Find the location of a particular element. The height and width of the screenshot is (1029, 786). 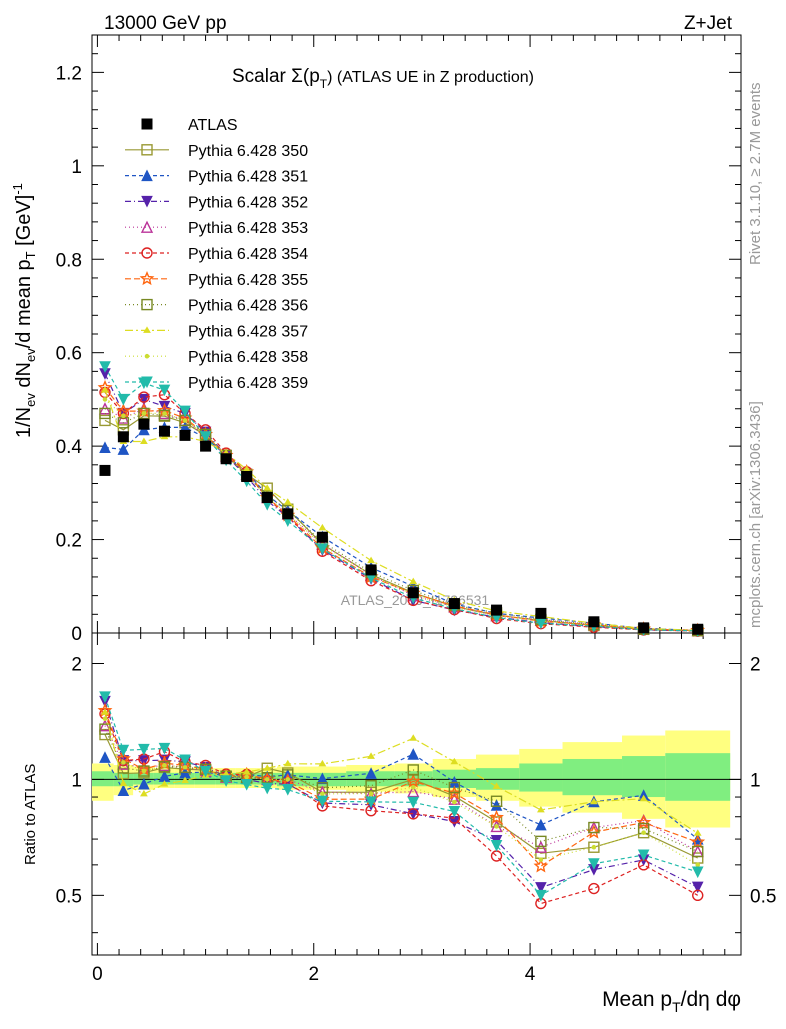

ratio-y-axis-label: Ratio to ATLAS is located at coordinates (30, 814).